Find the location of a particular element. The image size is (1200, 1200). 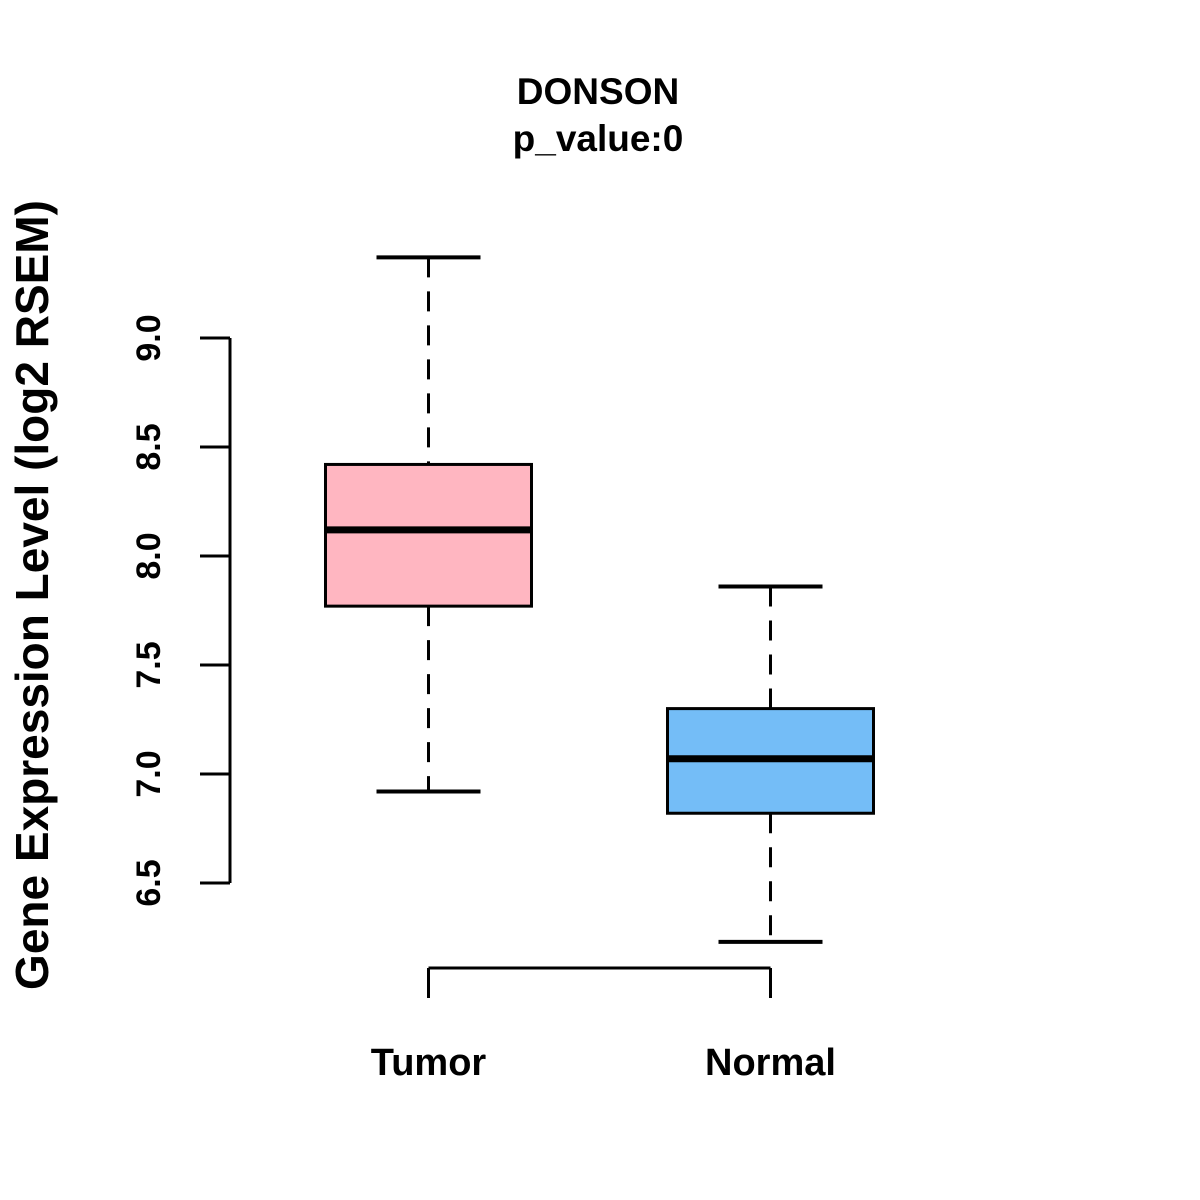

y-tick-label: 8.0 is located at coordinates (149, 555).